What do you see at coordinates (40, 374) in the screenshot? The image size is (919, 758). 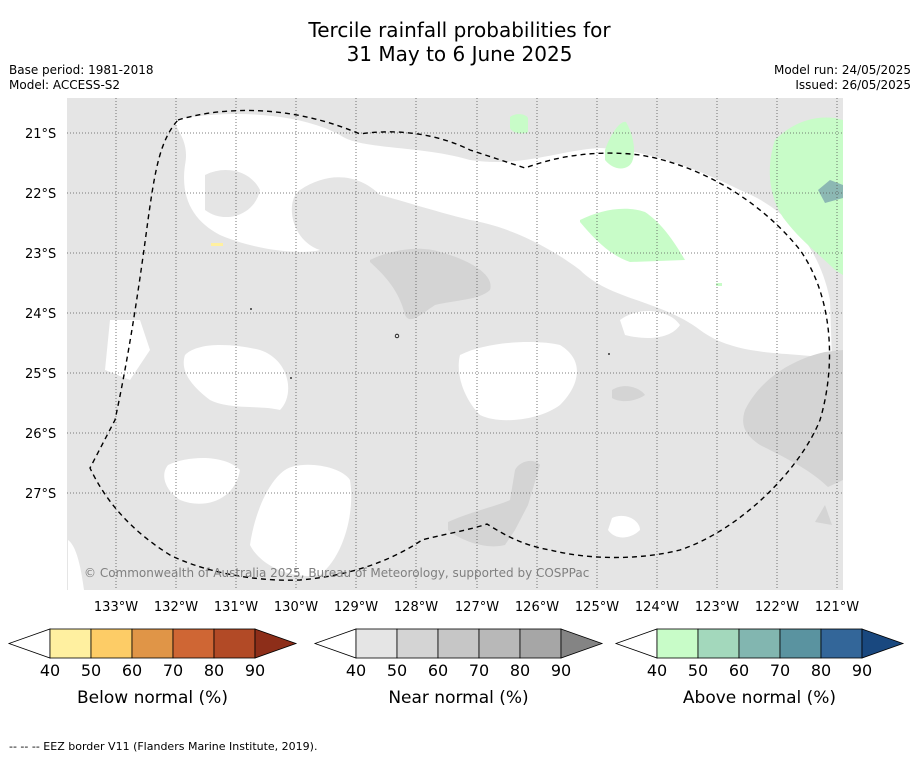 I see `lat-label-25s: 25°S` at bounding box center [40, 374].